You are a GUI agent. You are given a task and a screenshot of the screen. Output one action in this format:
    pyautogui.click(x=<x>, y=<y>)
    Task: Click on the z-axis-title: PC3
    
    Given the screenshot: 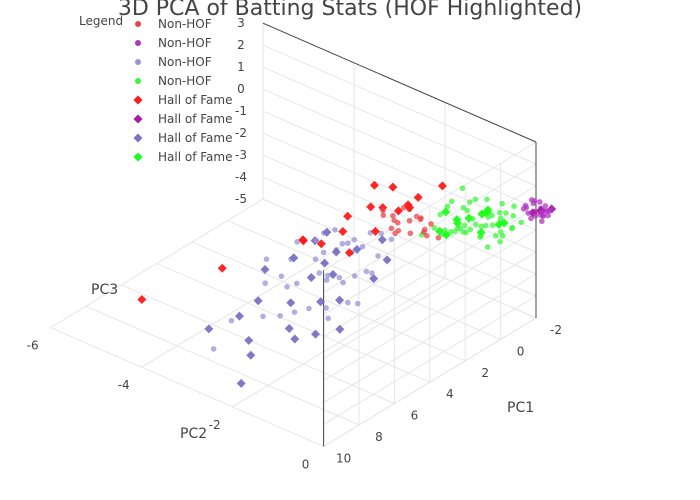 What is the action you would take?
    pyautogui.click(x=104, y=290)
    